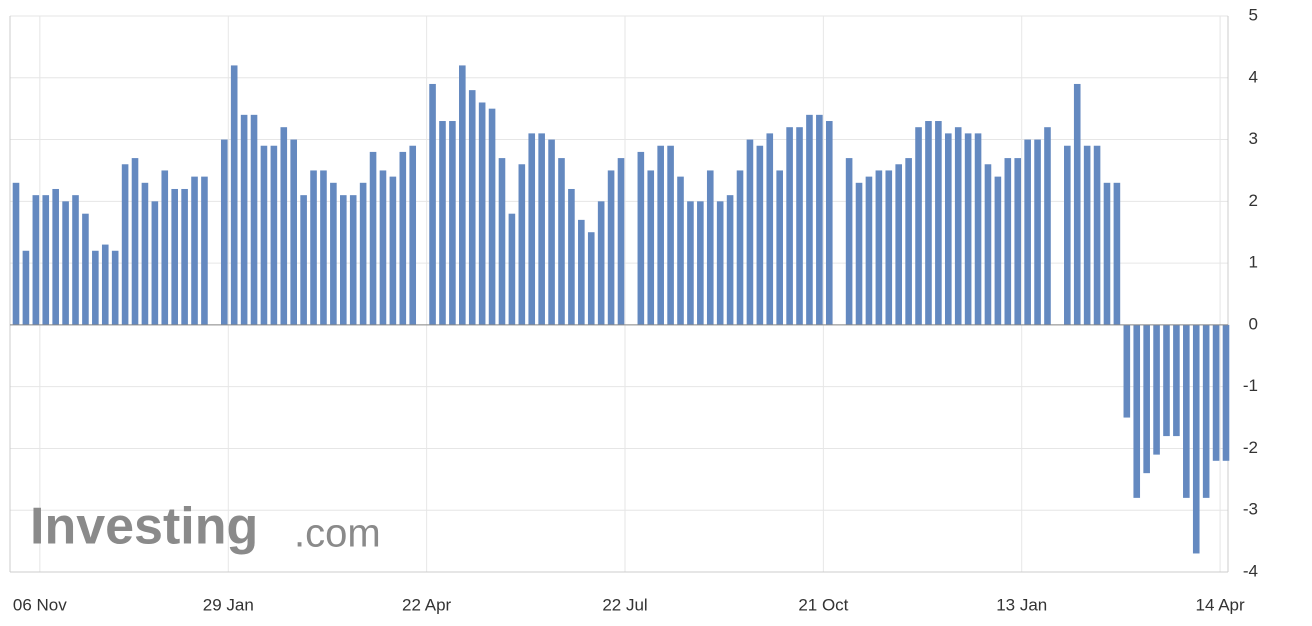 The image size is (1312, 626). Describe the element at coordinates (1250, 385) in the screenshot. I see `y-tick-label: -1` at that location.